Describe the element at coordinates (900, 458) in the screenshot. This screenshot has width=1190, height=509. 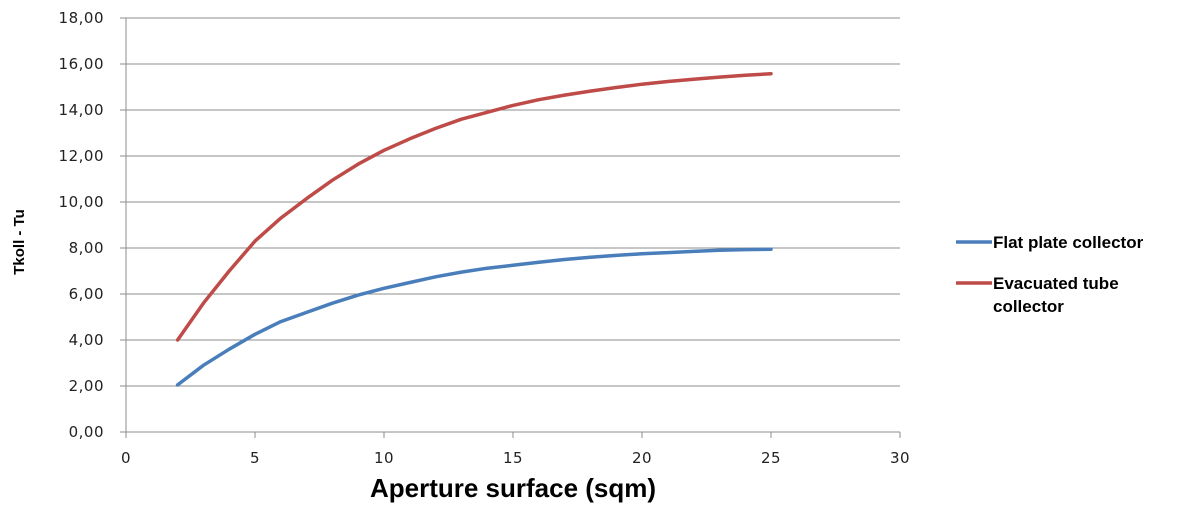
I see `x-tick-label: 30` at that location.